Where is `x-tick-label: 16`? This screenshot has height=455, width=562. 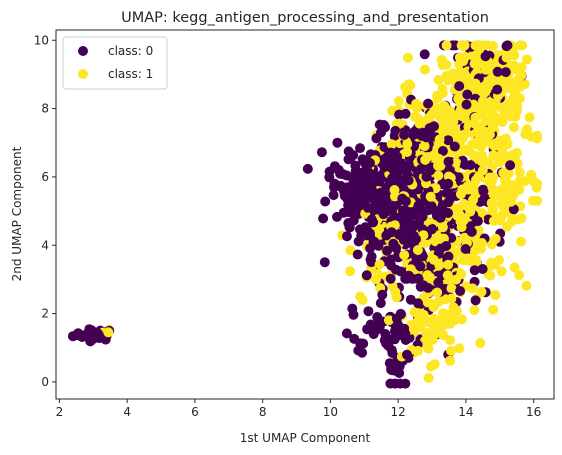 x-tick-label: 16 is located at coordinates (533, 412).